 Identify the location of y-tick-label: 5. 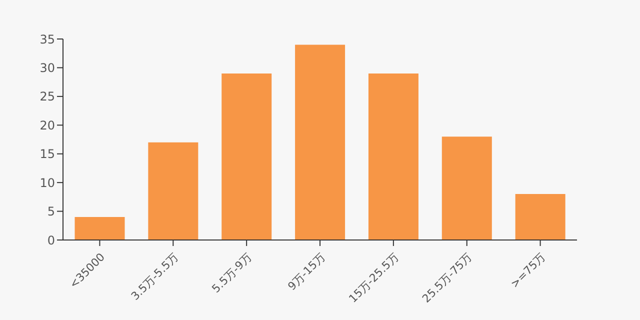
(51, 211).